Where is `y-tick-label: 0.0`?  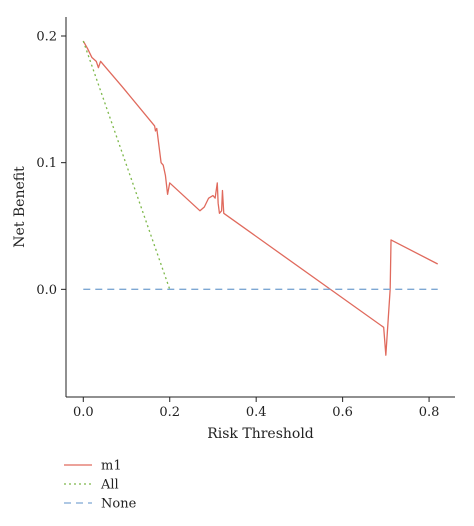 y-tick-label: 0.0 is located at coordinates (46, 290).